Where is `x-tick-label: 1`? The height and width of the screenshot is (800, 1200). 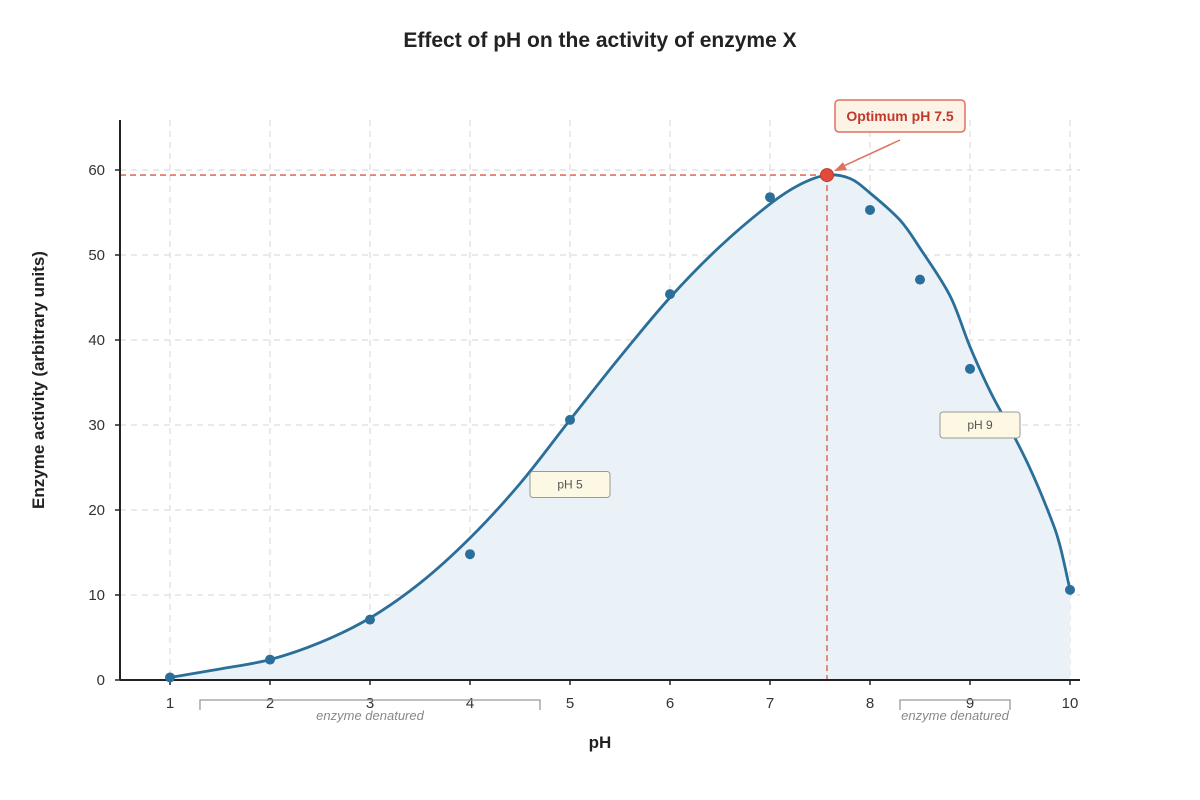
x-tick-label: 1 is located at coordinates (170, 703).